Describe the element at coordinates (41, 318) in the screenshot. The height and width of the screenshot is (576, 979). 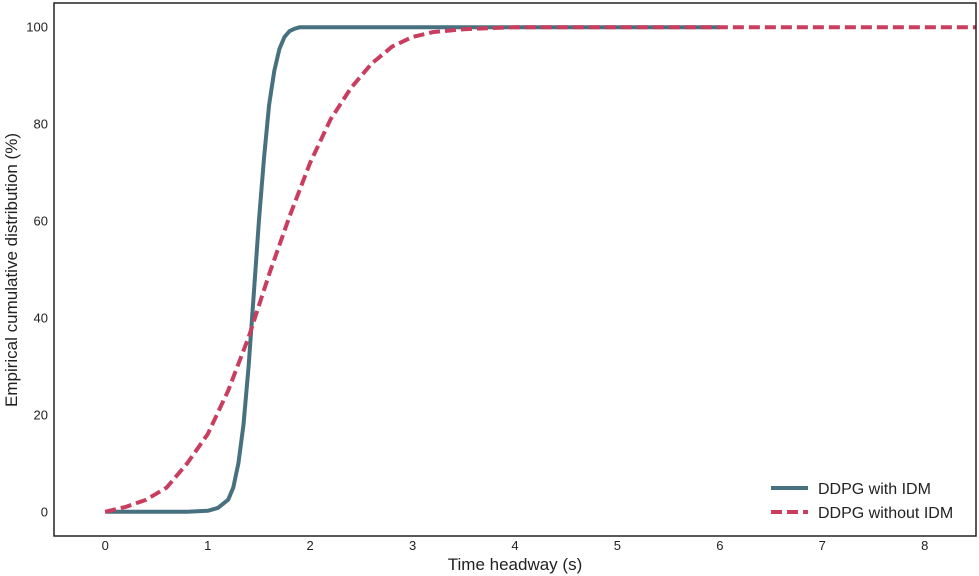
I see `y-tick-label: 40` at that location.